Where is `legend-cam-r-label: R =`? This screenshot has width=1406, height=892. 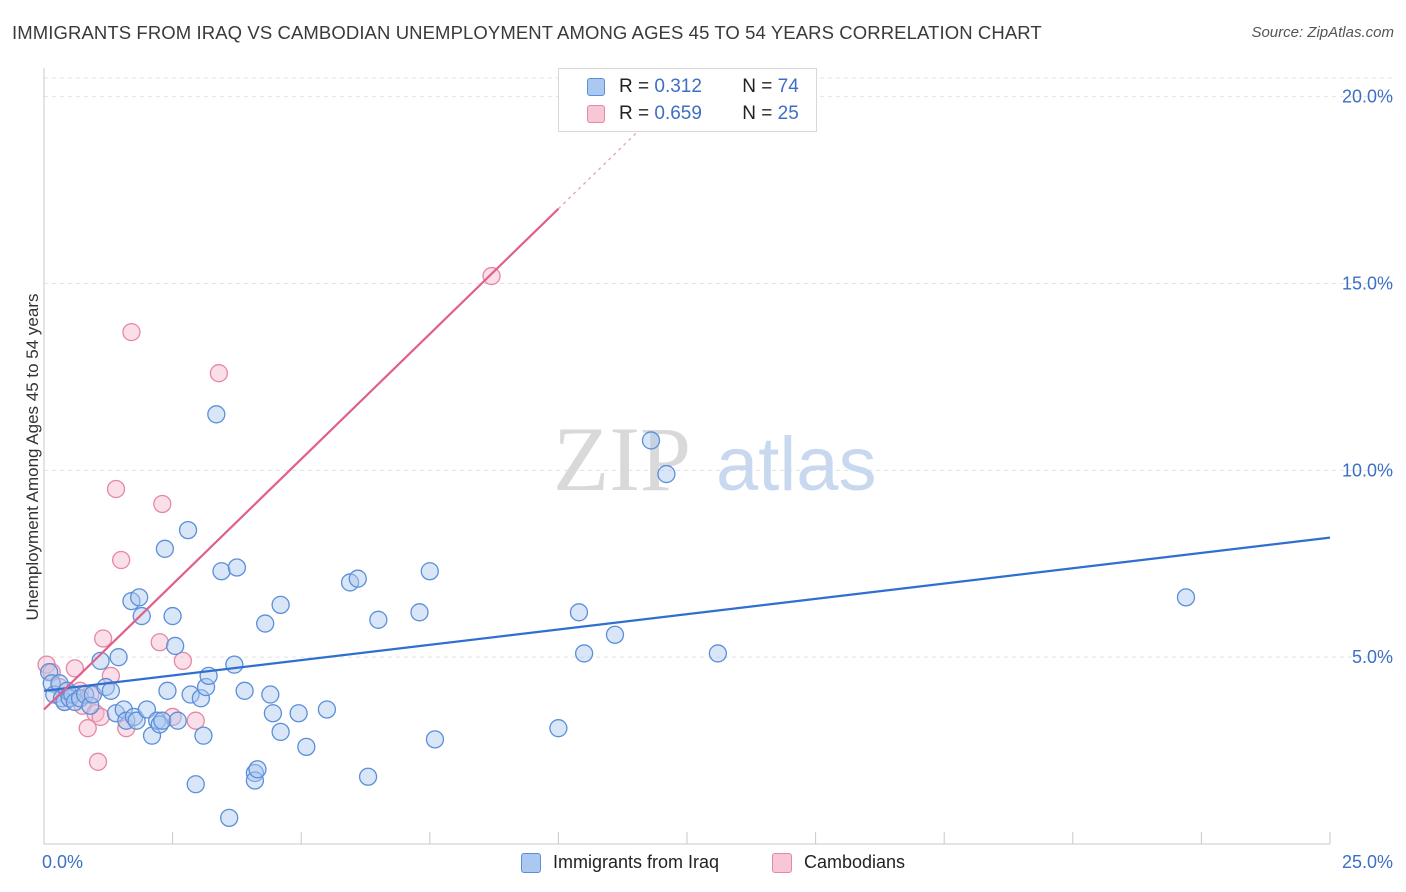
legend-cam-r-label: R = is located at coordinates (634, 113).